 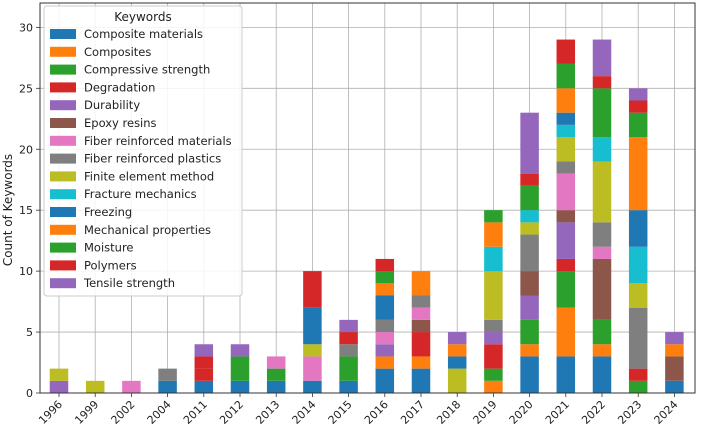 What do you see at coordinates (140, 194) in the screenshot?
I see `legend-label: Fracture mechanics` at bounding box center [140, 194].